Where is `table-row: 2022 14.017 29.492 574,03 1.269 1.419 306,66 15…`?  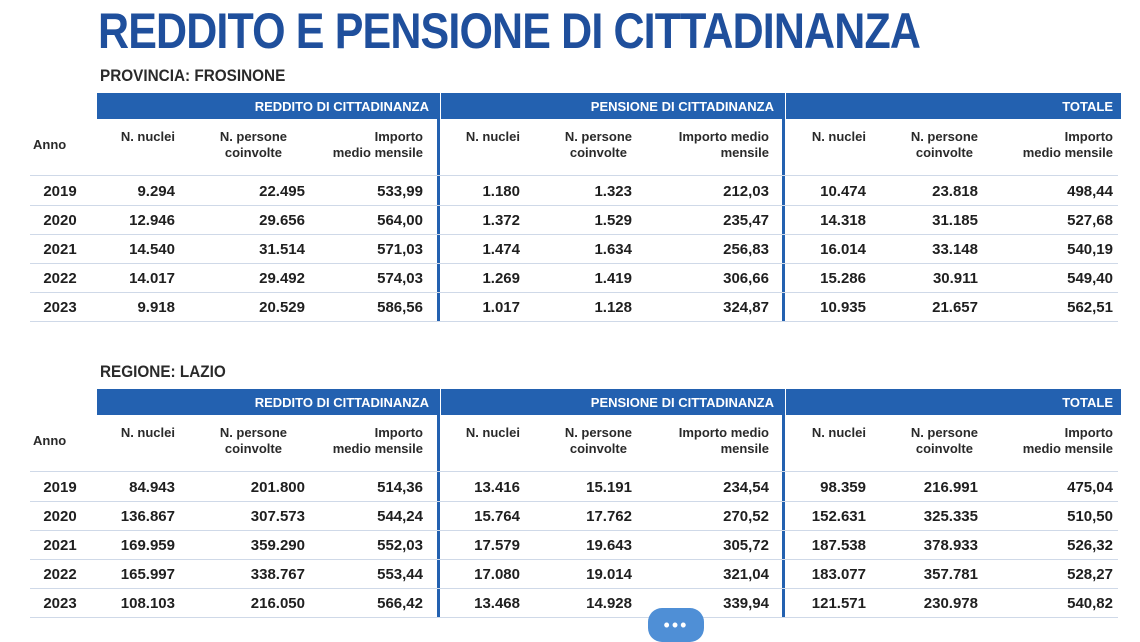
table-row: 2022 14.017 29.492 574,03 1.269 1.419 306,66 15… is located at coordinates (570, 278).